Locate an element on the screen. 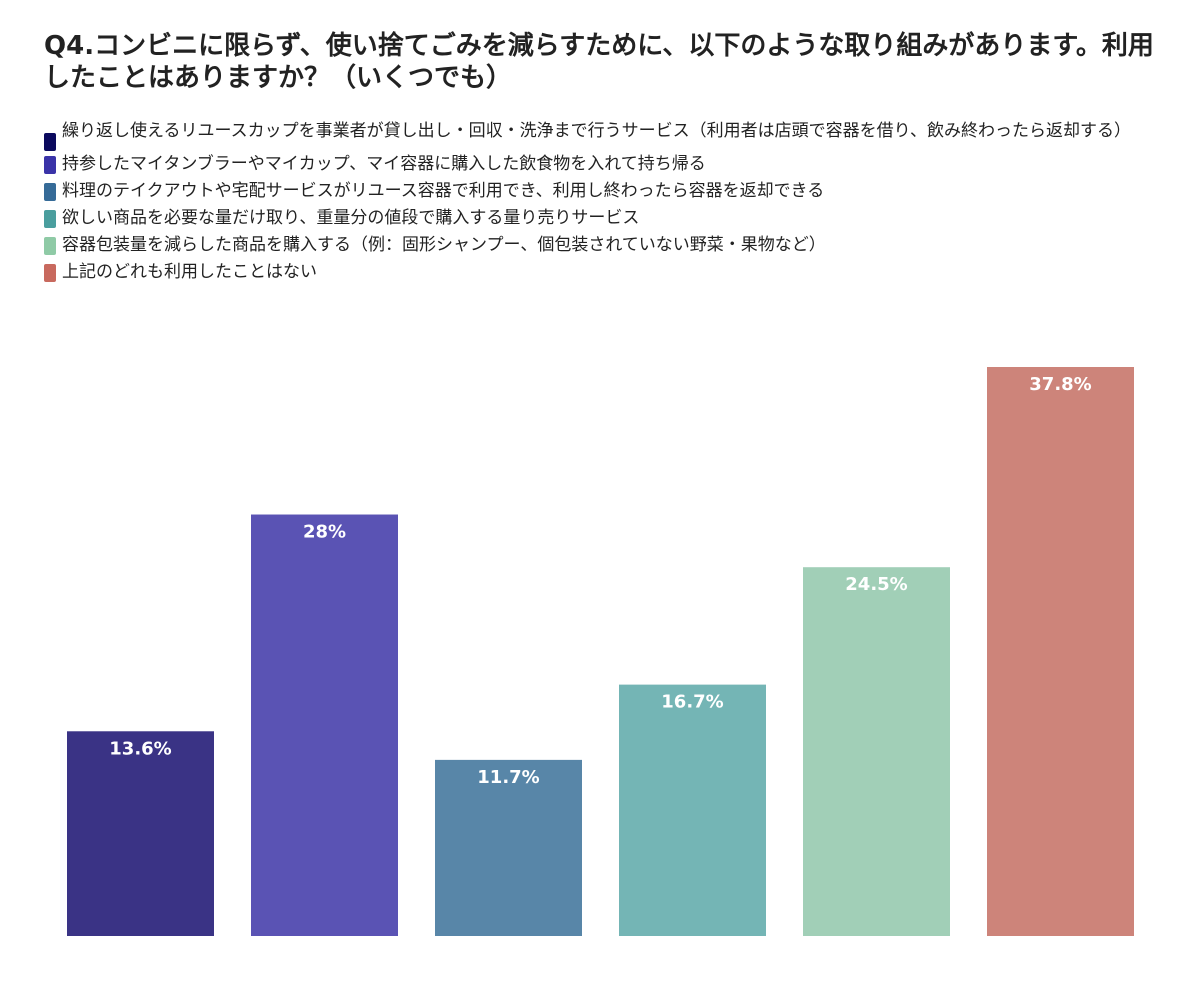  legend-item-bulk-sales: 欲しい商品を必要な量だけ取り、重量分の値段で購入する量り売りサービス is located at coordinates (594, 218).